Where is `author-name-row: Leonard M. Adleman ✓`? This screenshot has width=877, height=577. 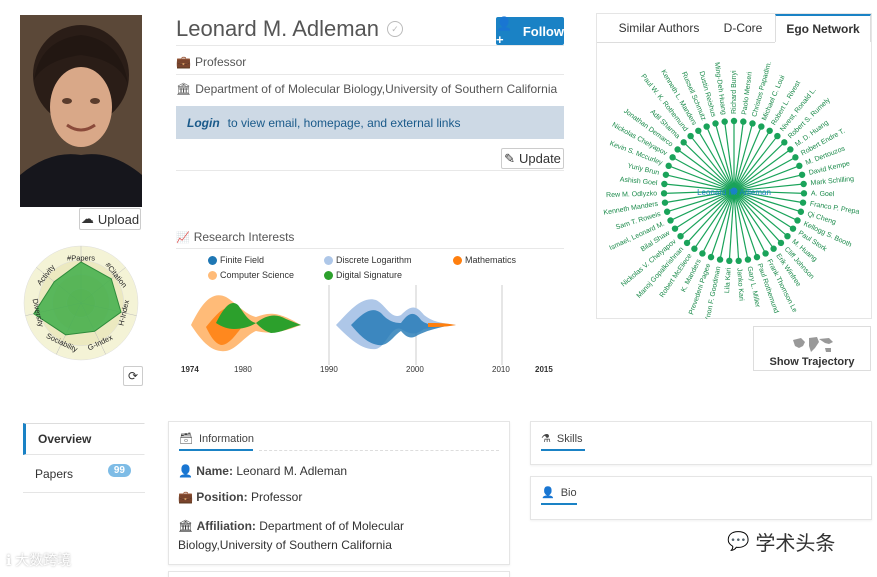
author-name-row: Leonard M. Adleman ✓ is located at coordinates (290, 29).